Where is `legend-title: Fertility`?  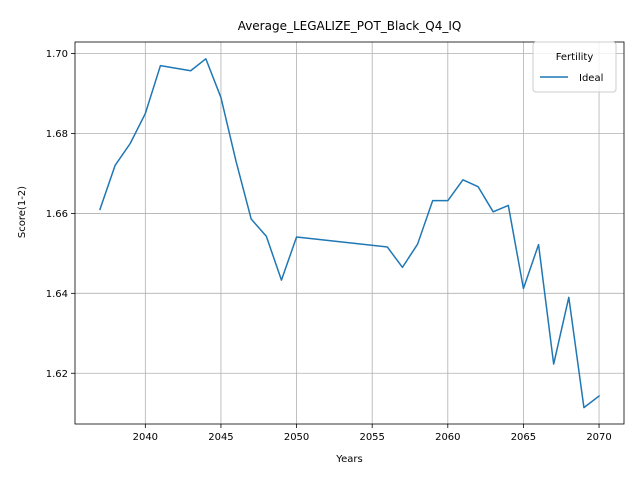 legend-title: Fertility is located at coordinates (575, 57).